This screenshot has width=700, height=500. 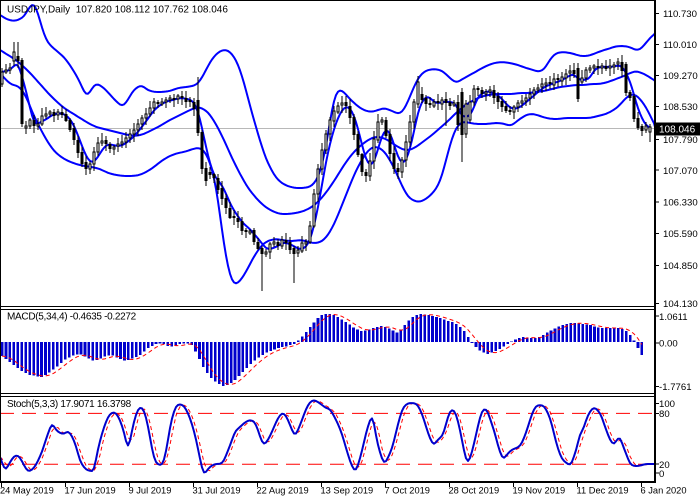 I want to click on svg-text: Stoch(5,3,3) 17.9071 16.3798, so click(x=69, y=404).